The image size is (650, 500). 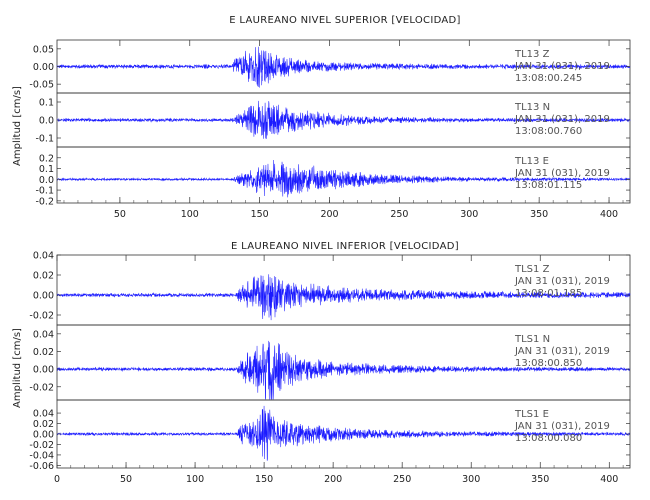 What do you see at coordinates (17, 126) in the screenshot?
I see `top-panel-ylabel: Amplitud [cm/s]` at bounding box center [17, 126].